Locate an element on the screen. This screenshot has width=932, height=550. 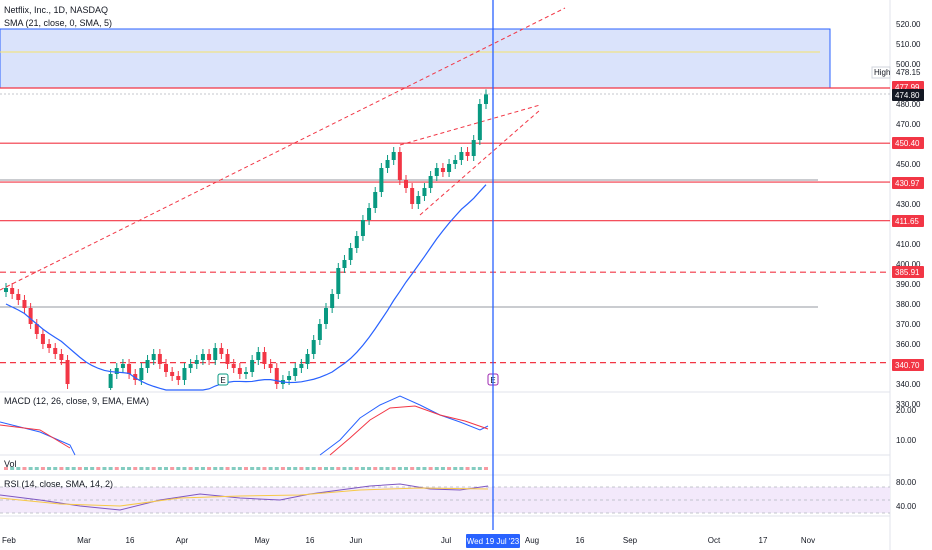
time-label: Oct is located at coordinates (714, 540).